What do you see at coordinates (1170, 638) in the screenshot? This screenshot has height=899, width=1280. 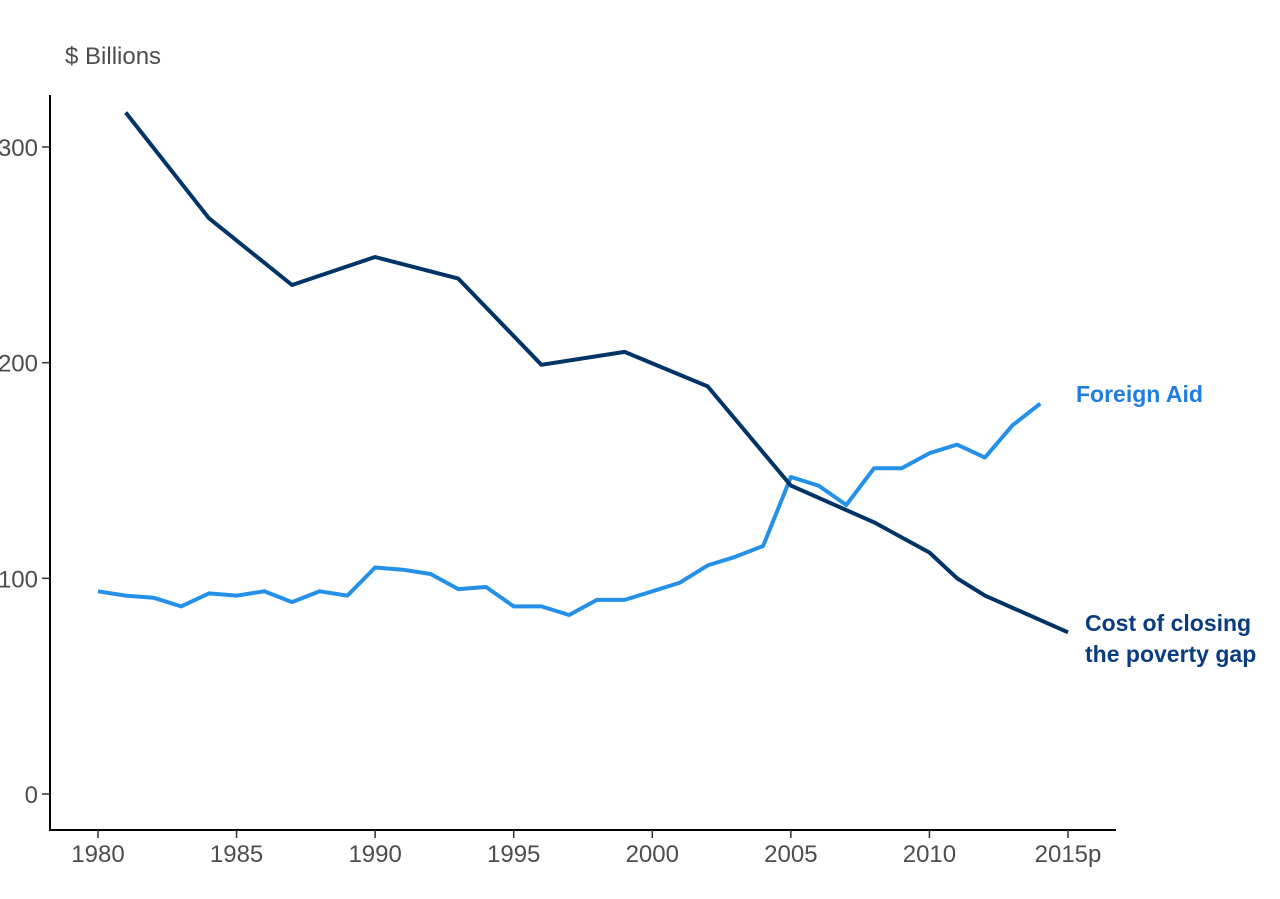 I see `series-label-poverty-gap: Cost of closing the poverty gap` at bounding box center [1170, 638].